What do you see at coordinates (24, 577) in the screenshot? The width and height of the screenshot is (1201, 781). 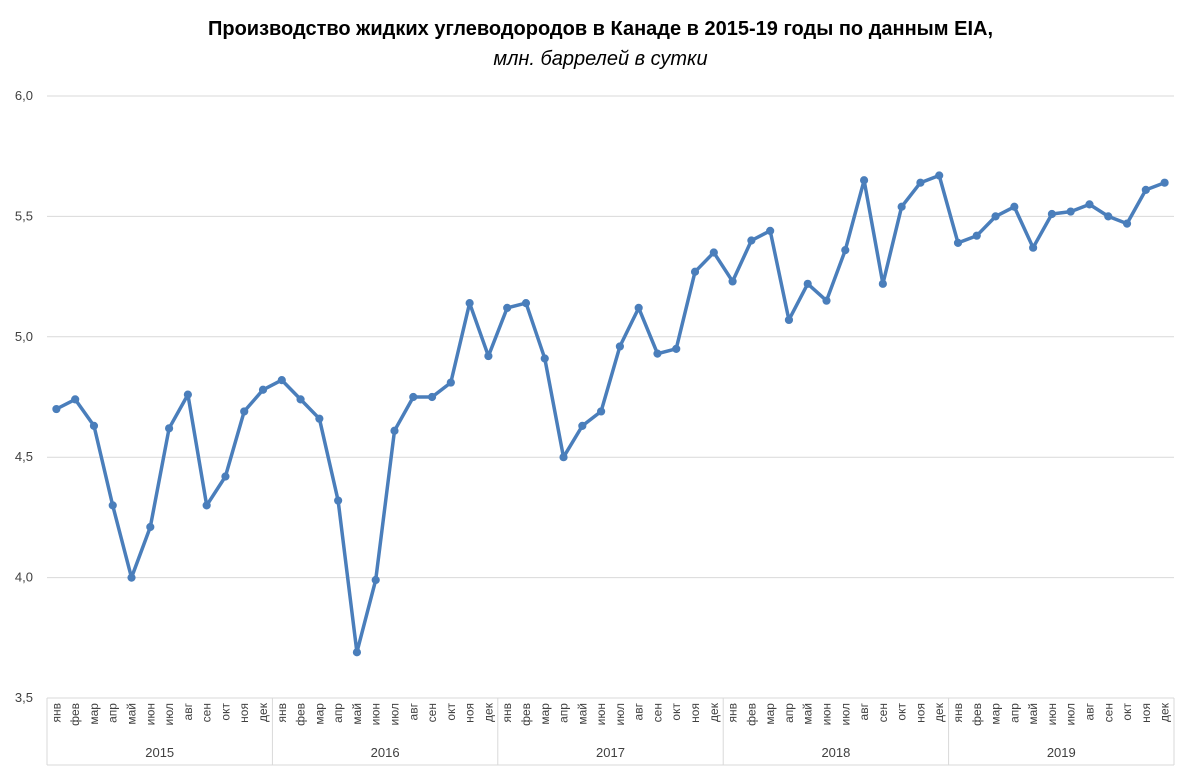 I see `y-tick-label: 4,0` at bounding box center [24, 577].